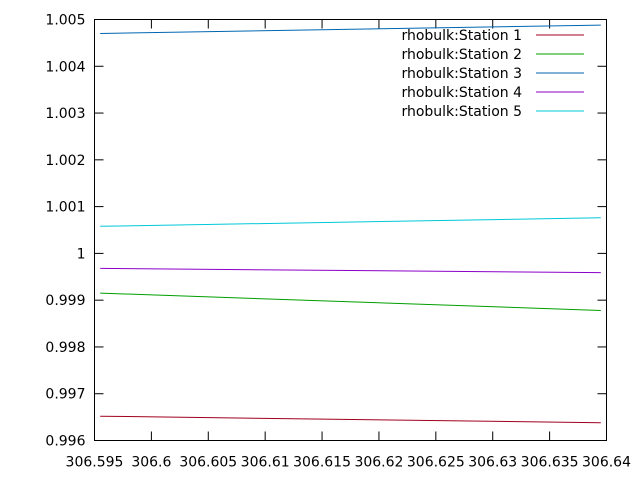  Describe the element at coordinates (208, 463) in the screenshot. I see `x-tick-label: 306.605` at that location.